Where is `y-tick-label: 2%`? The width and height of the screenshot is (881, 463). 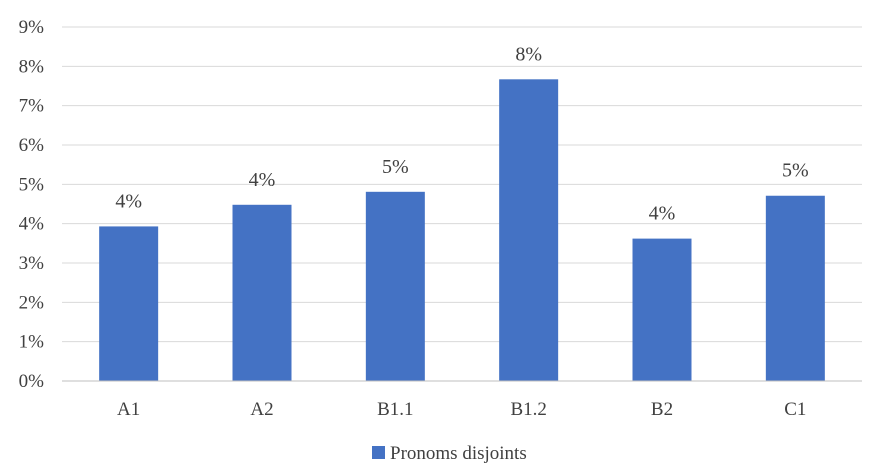 y-tick-label: 2% is located at coordinates (32, 302).